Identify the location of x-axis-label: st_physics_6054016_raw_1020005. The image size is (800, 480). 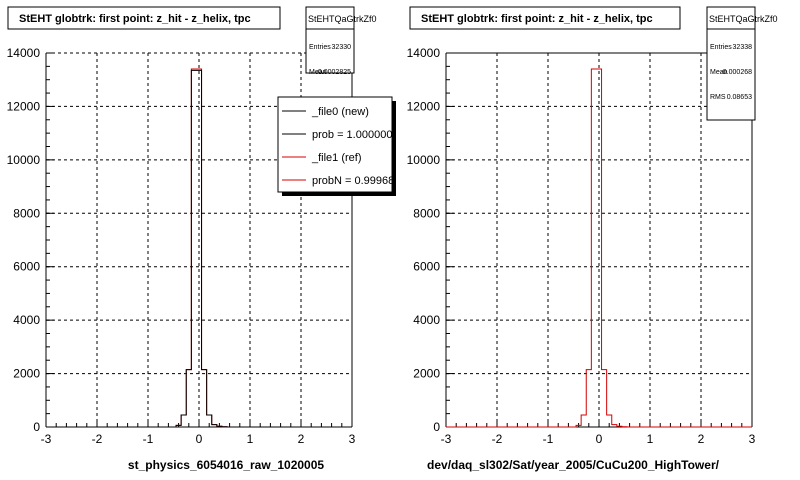
(226, 465).